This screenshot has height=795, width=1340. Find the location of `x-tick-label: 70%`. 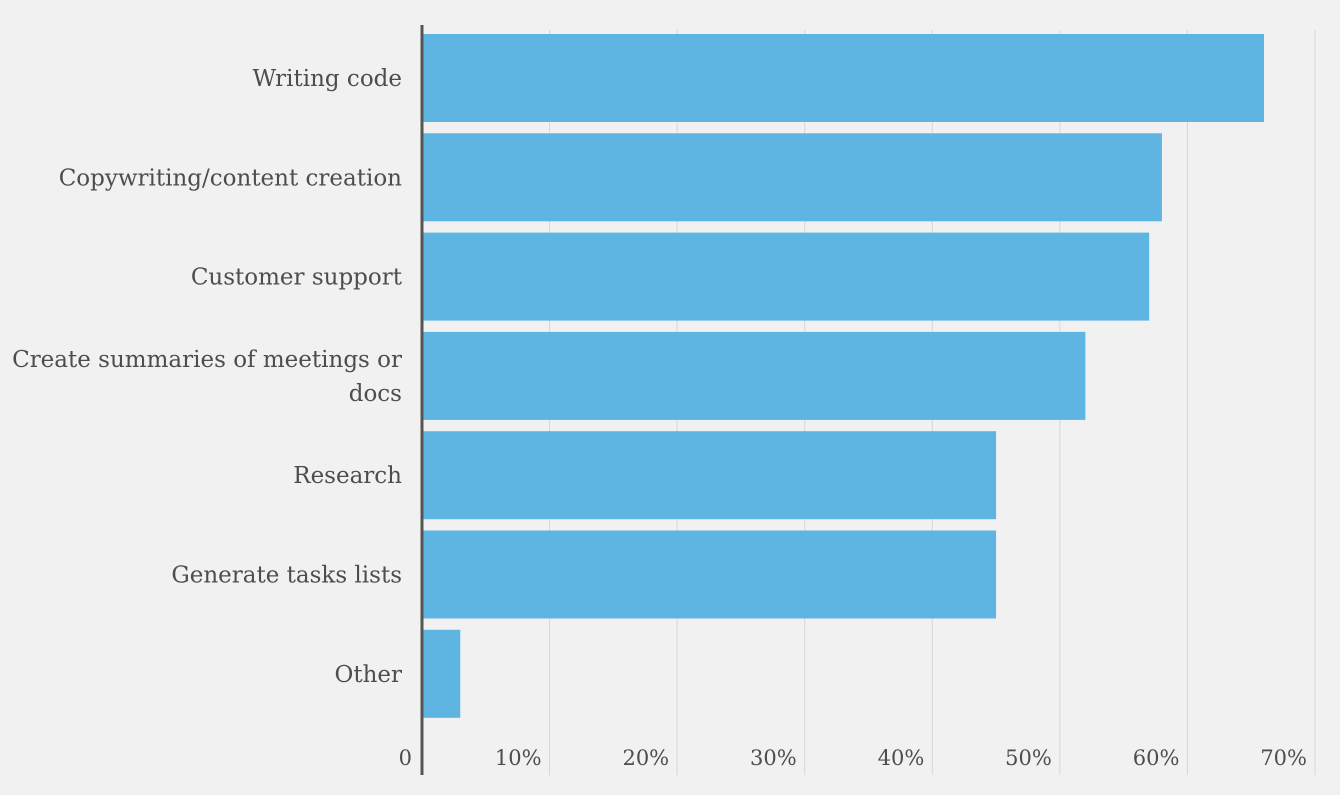

x-tick-label: 70% is located at coordinates (1283, 758).